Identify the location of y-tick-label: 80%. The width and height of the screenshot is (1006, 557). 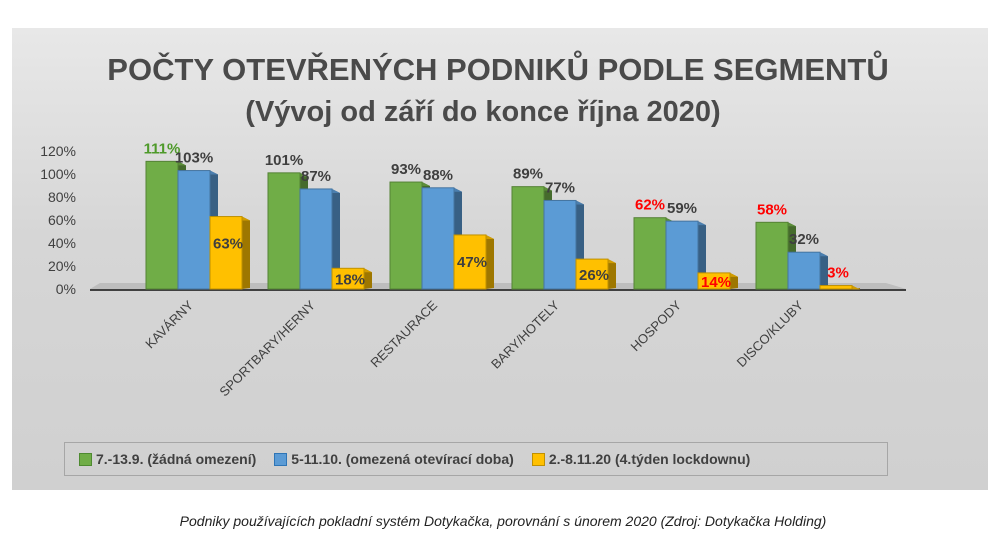
(62, 197).